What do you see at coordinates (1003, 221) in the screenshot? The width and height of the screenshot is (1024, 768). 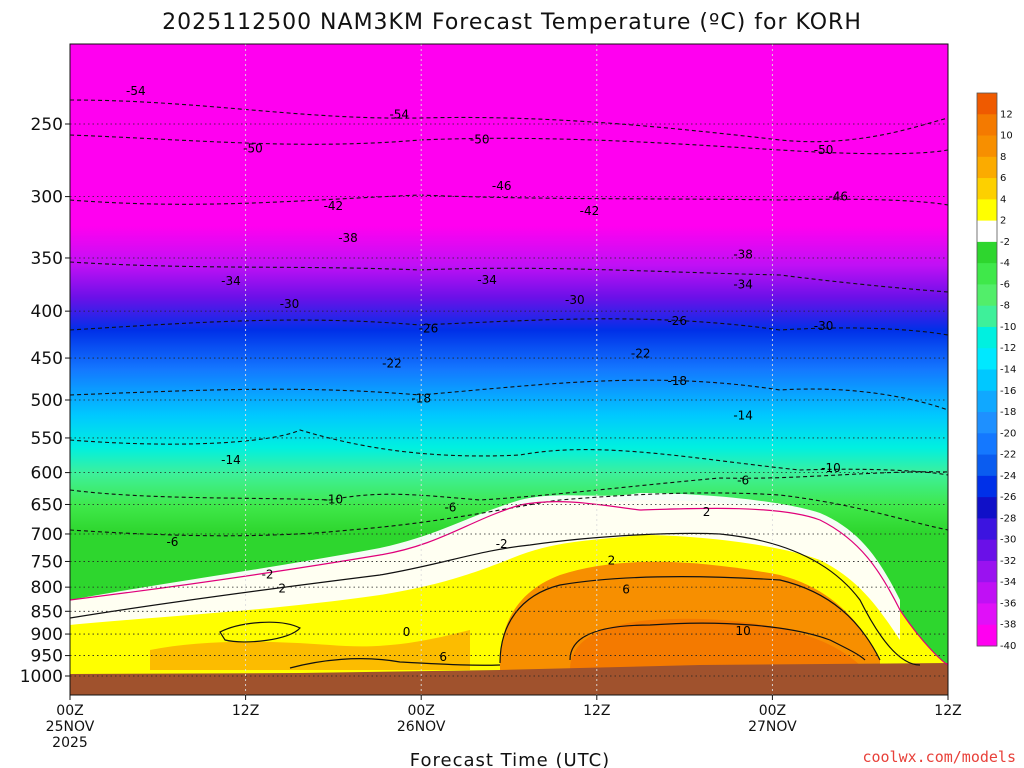 I see `colorbar-label: 2` at bounding box center [1003, 221].